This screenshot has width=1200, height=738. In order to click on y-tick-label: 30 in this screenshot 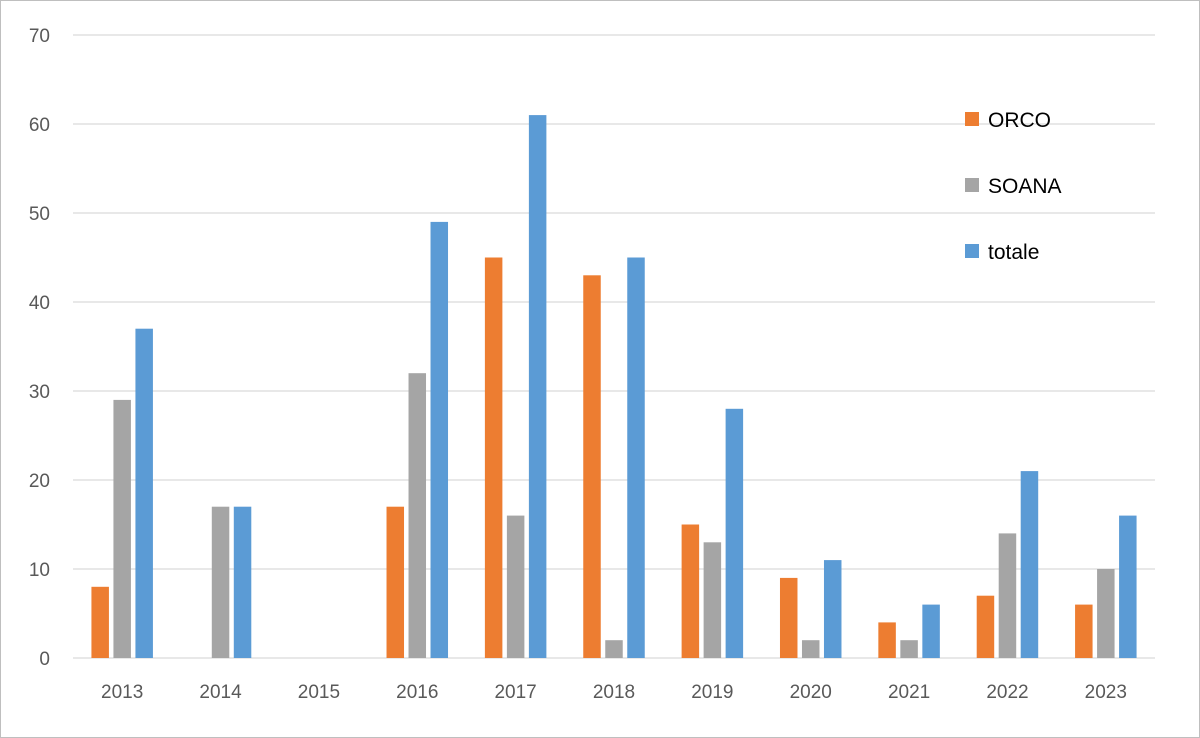, I will do `click(39, 392)`.